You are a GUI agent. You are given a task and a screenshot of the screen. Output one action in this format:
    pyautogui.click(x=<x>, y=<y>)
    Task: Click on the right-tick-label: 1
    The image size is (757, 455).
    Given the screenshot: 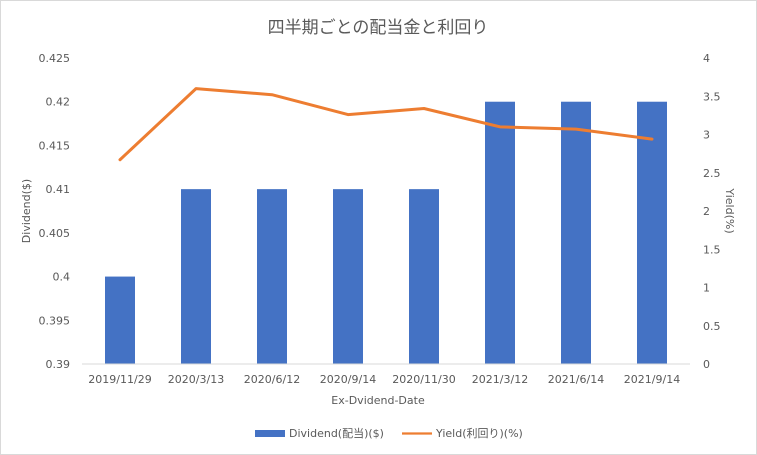 What is the action you would take?
    pyautogui.click(x=706, y=288)
    